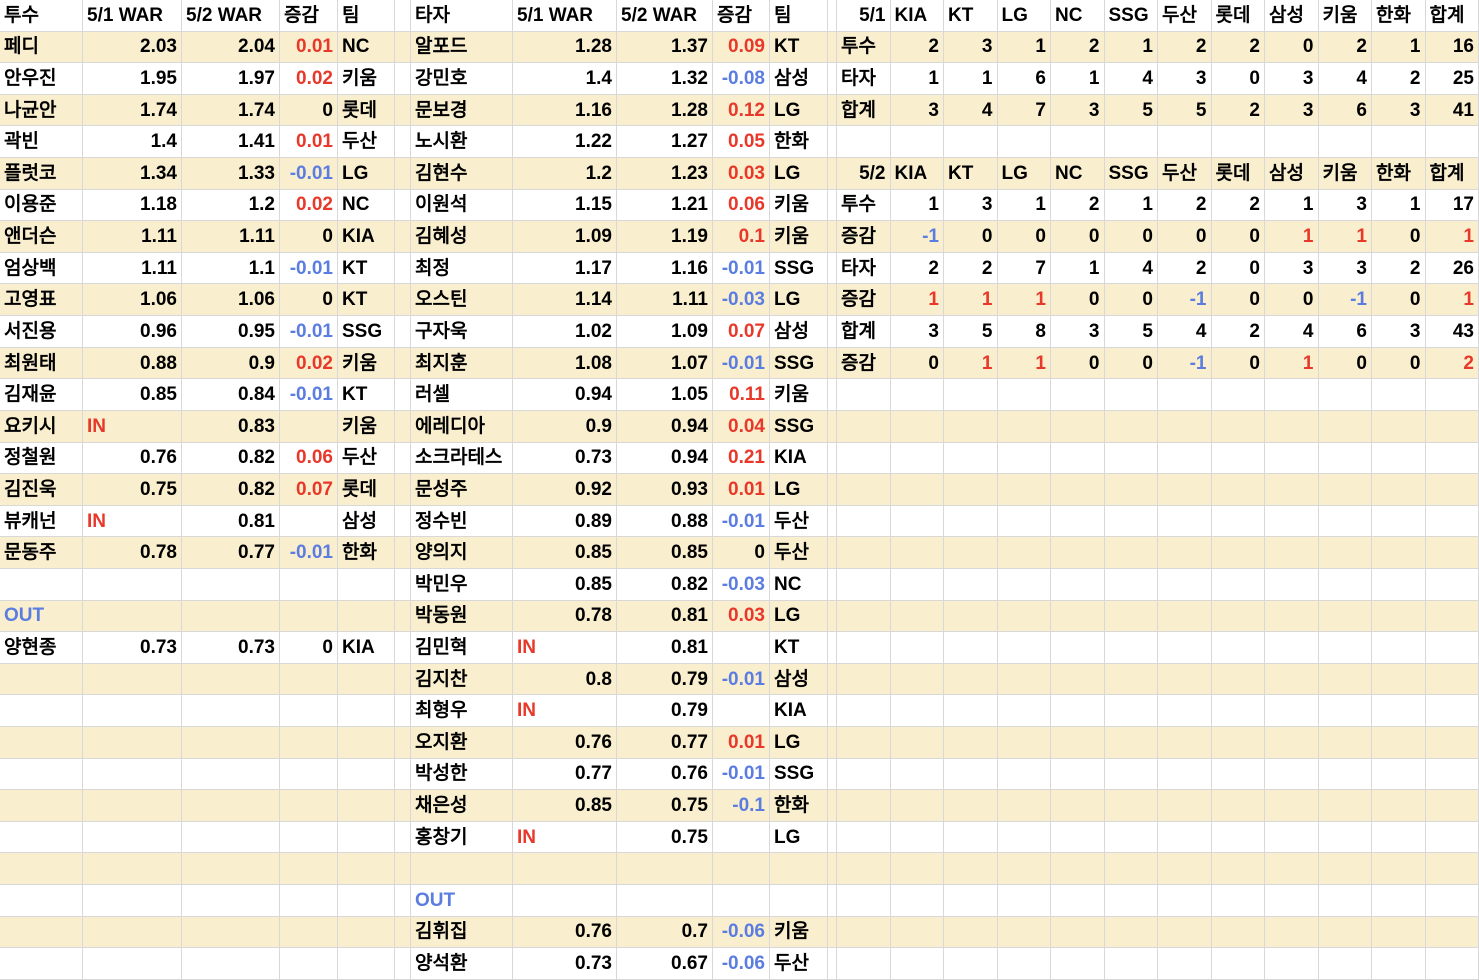 This screenshot has height=980, width=1479. Describe the element at coordinates (1452, 237) in the screenshot. I see `summary-diff-cell: 1` at that location.